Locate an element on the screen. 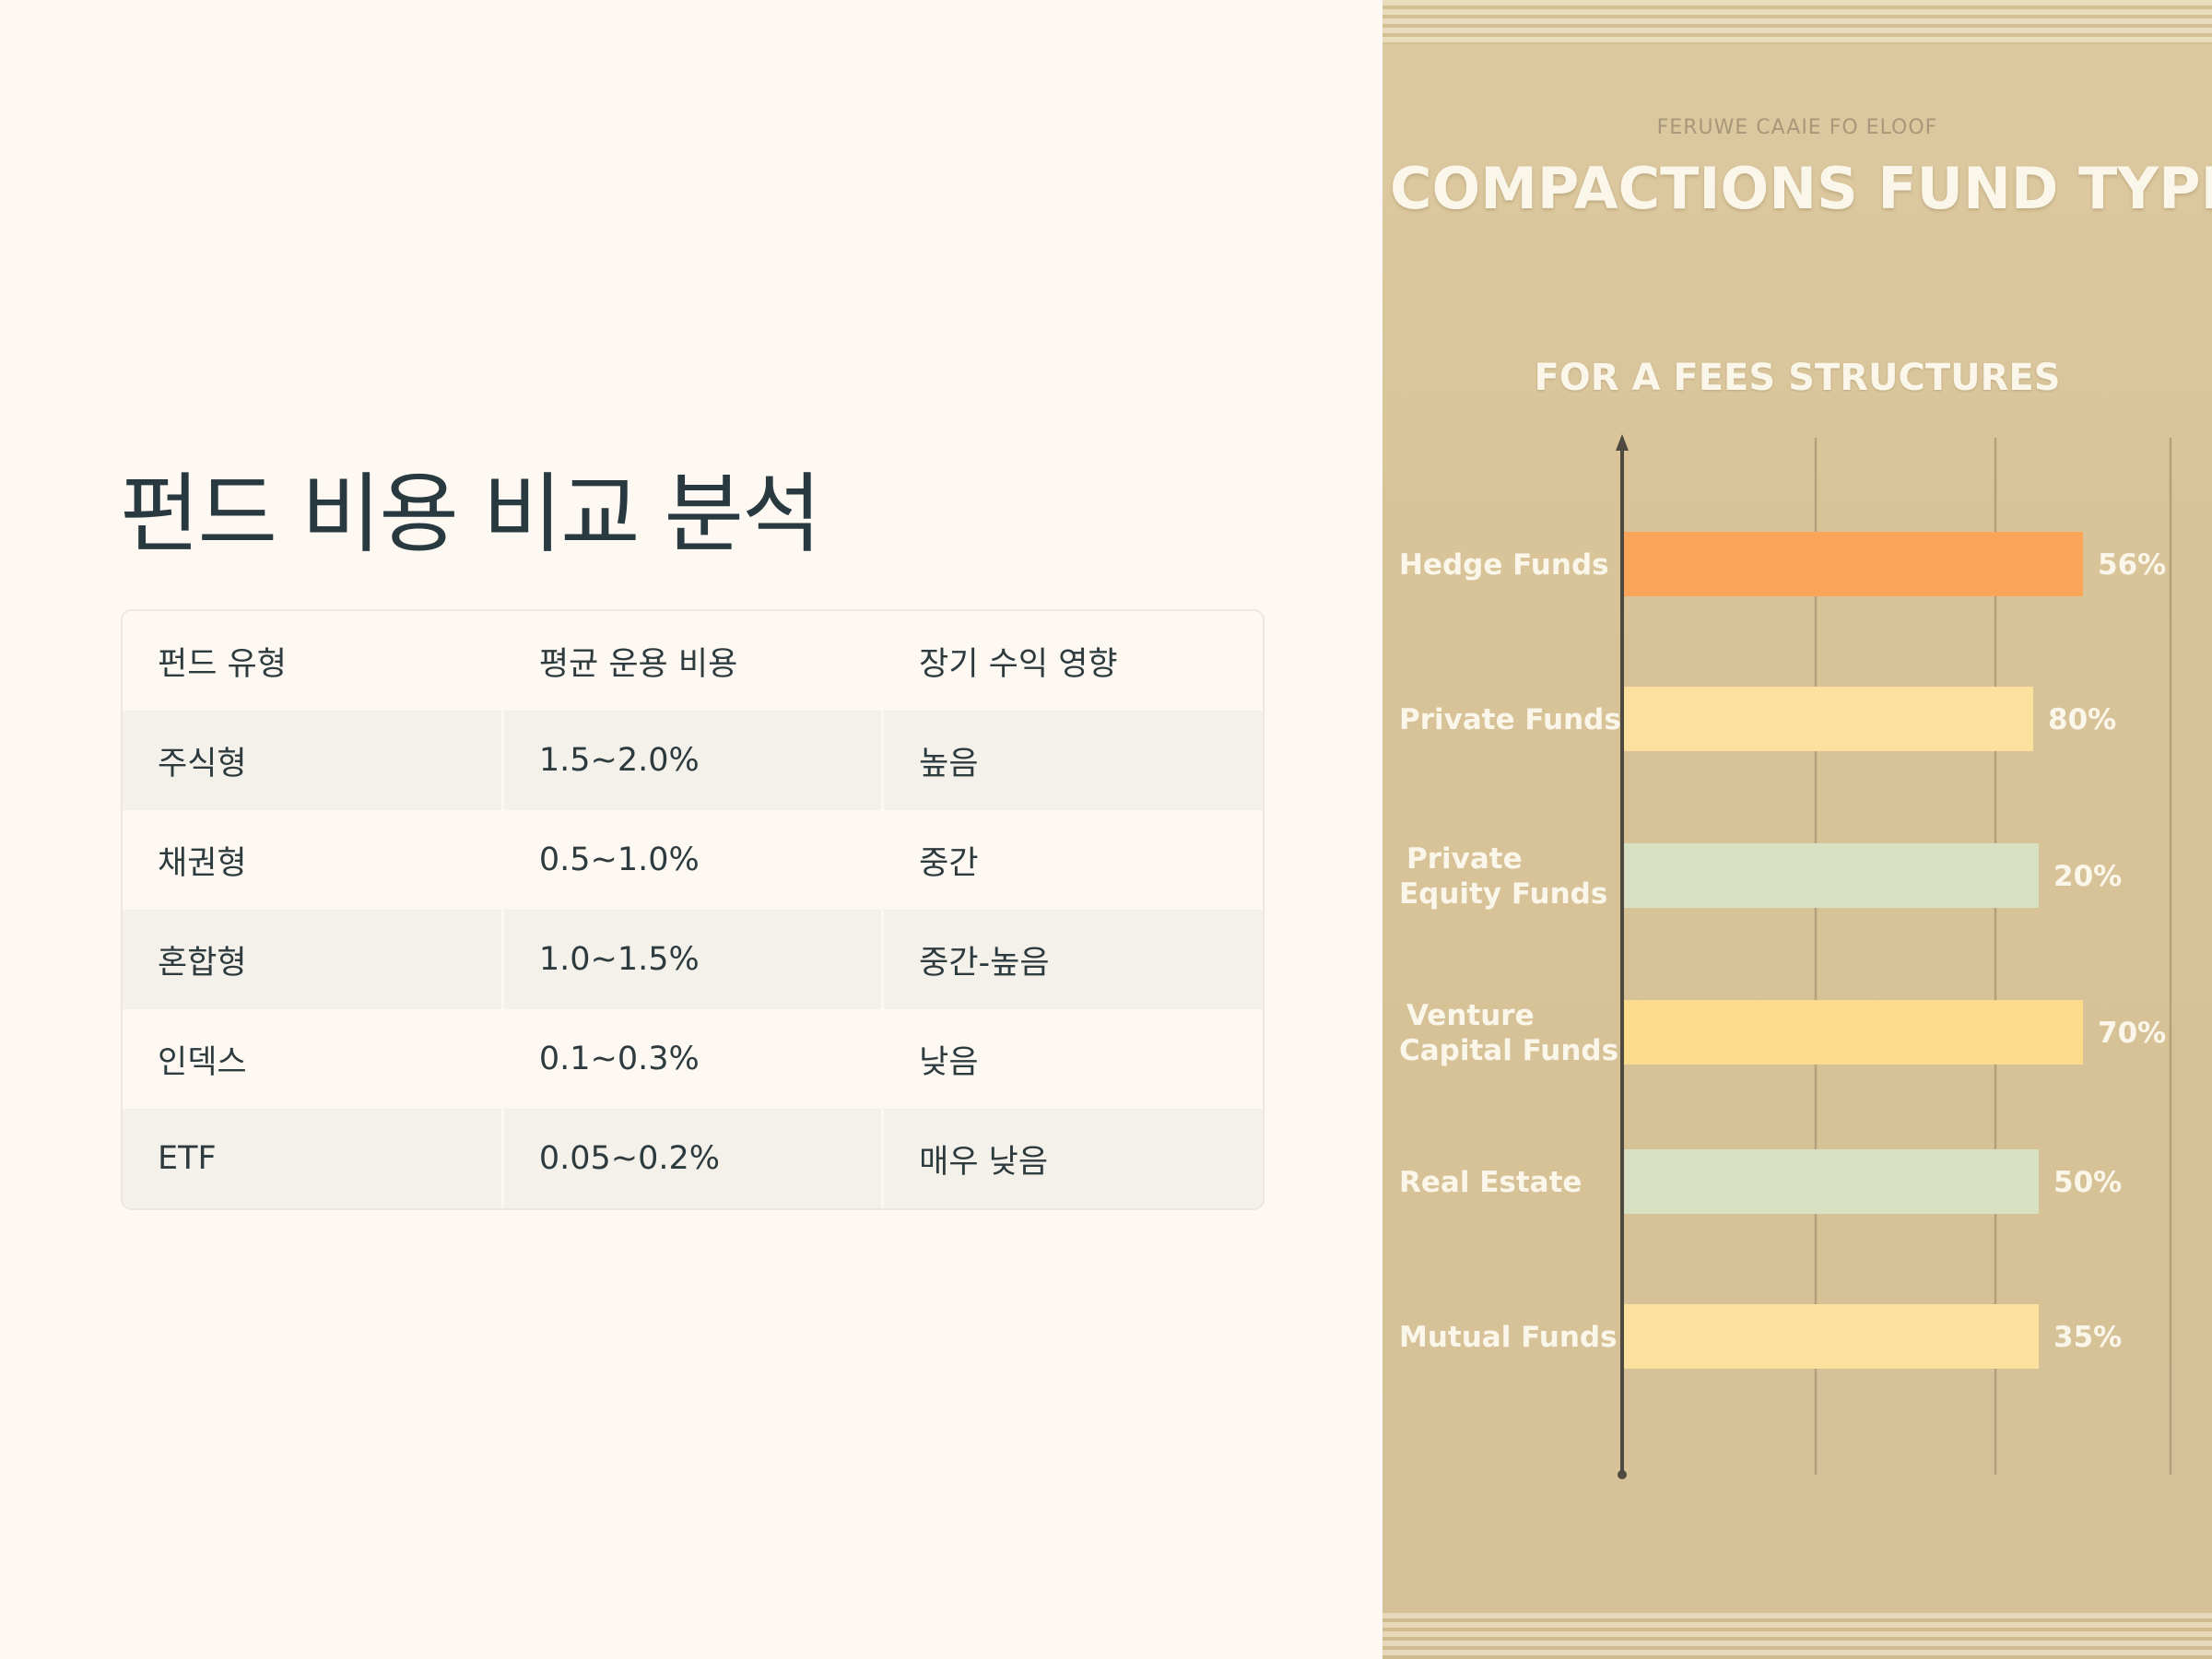 This screenshot has width=2212, height=1659. infographic-kicker: FERUWE CAAIE FO ELOOF is located at coordinates (1797, 127).